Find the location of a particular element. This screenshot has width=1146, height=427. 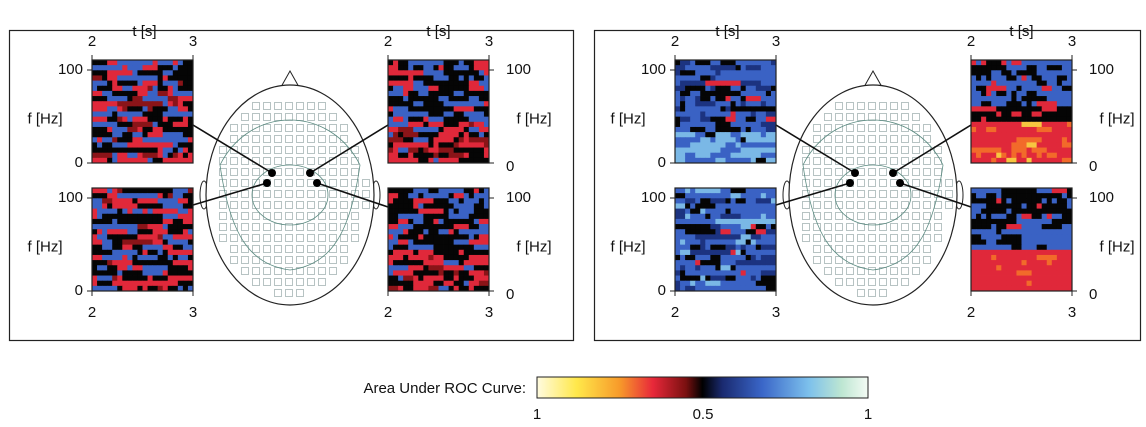

f-tick-label: 100 is located at coordinates (70, 197).